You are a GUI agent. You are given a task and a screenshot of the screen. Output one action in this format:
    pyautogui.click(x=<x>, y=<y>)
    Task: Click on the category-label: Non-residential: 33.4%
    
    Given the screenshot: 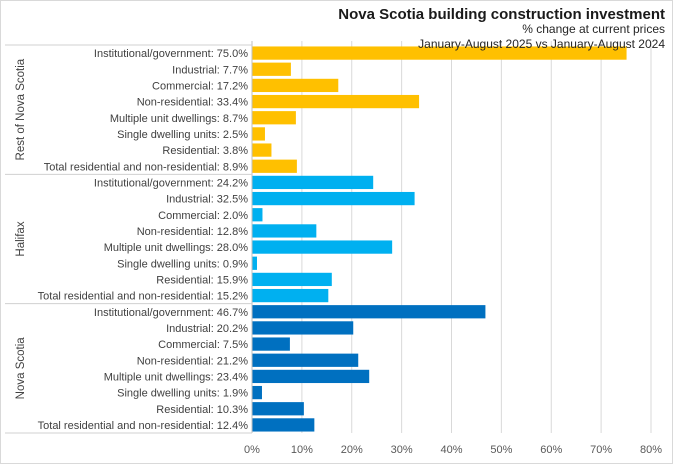 What is the action you would take?
    pyautogui.click(x=193, y=103)
    